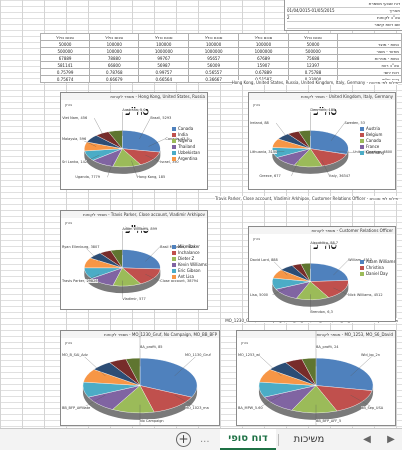 This screenshot has height=450, width=402. What do you see at coordinates (114, 58) in the screenshot?
I see `table-cell: 78880` at bounding box center [114, 58].